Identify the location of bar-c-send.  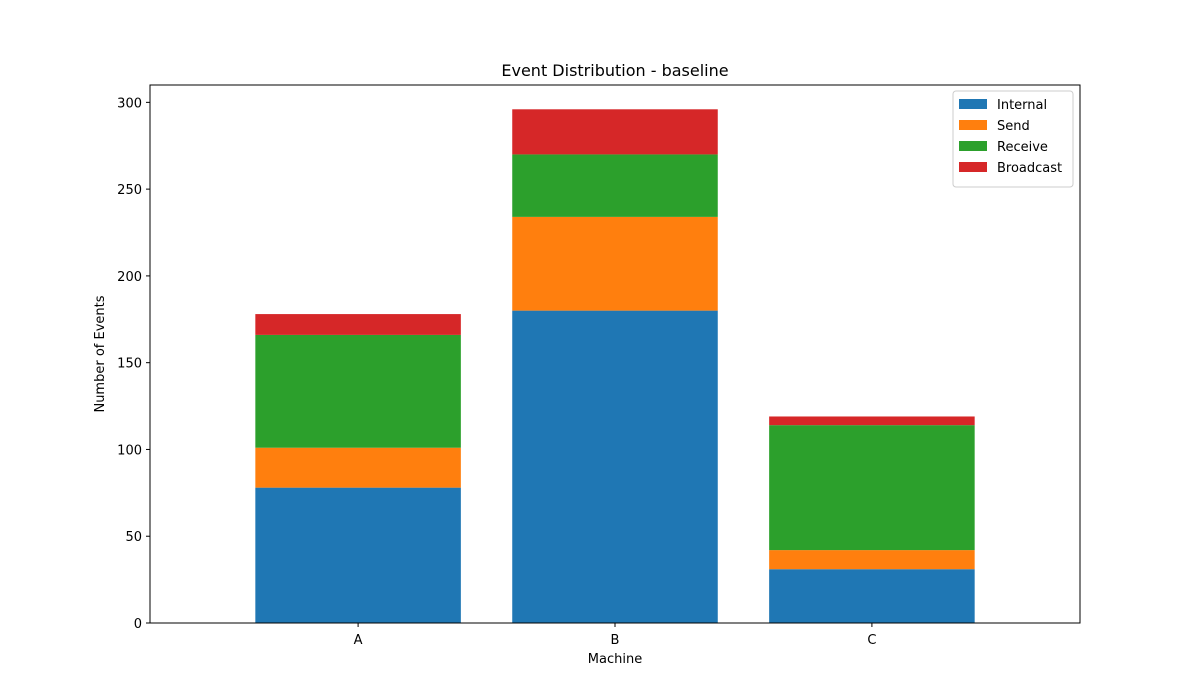
(872, 560).